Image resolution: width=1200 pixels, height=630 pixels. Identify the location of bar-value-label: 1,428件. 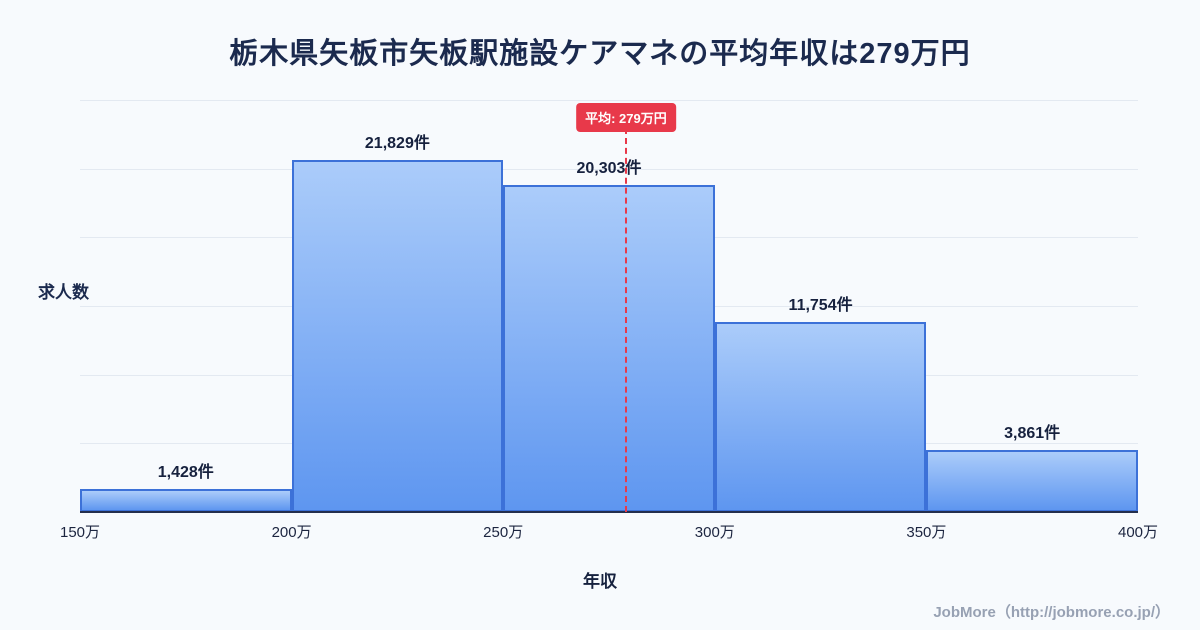
(185, 472).